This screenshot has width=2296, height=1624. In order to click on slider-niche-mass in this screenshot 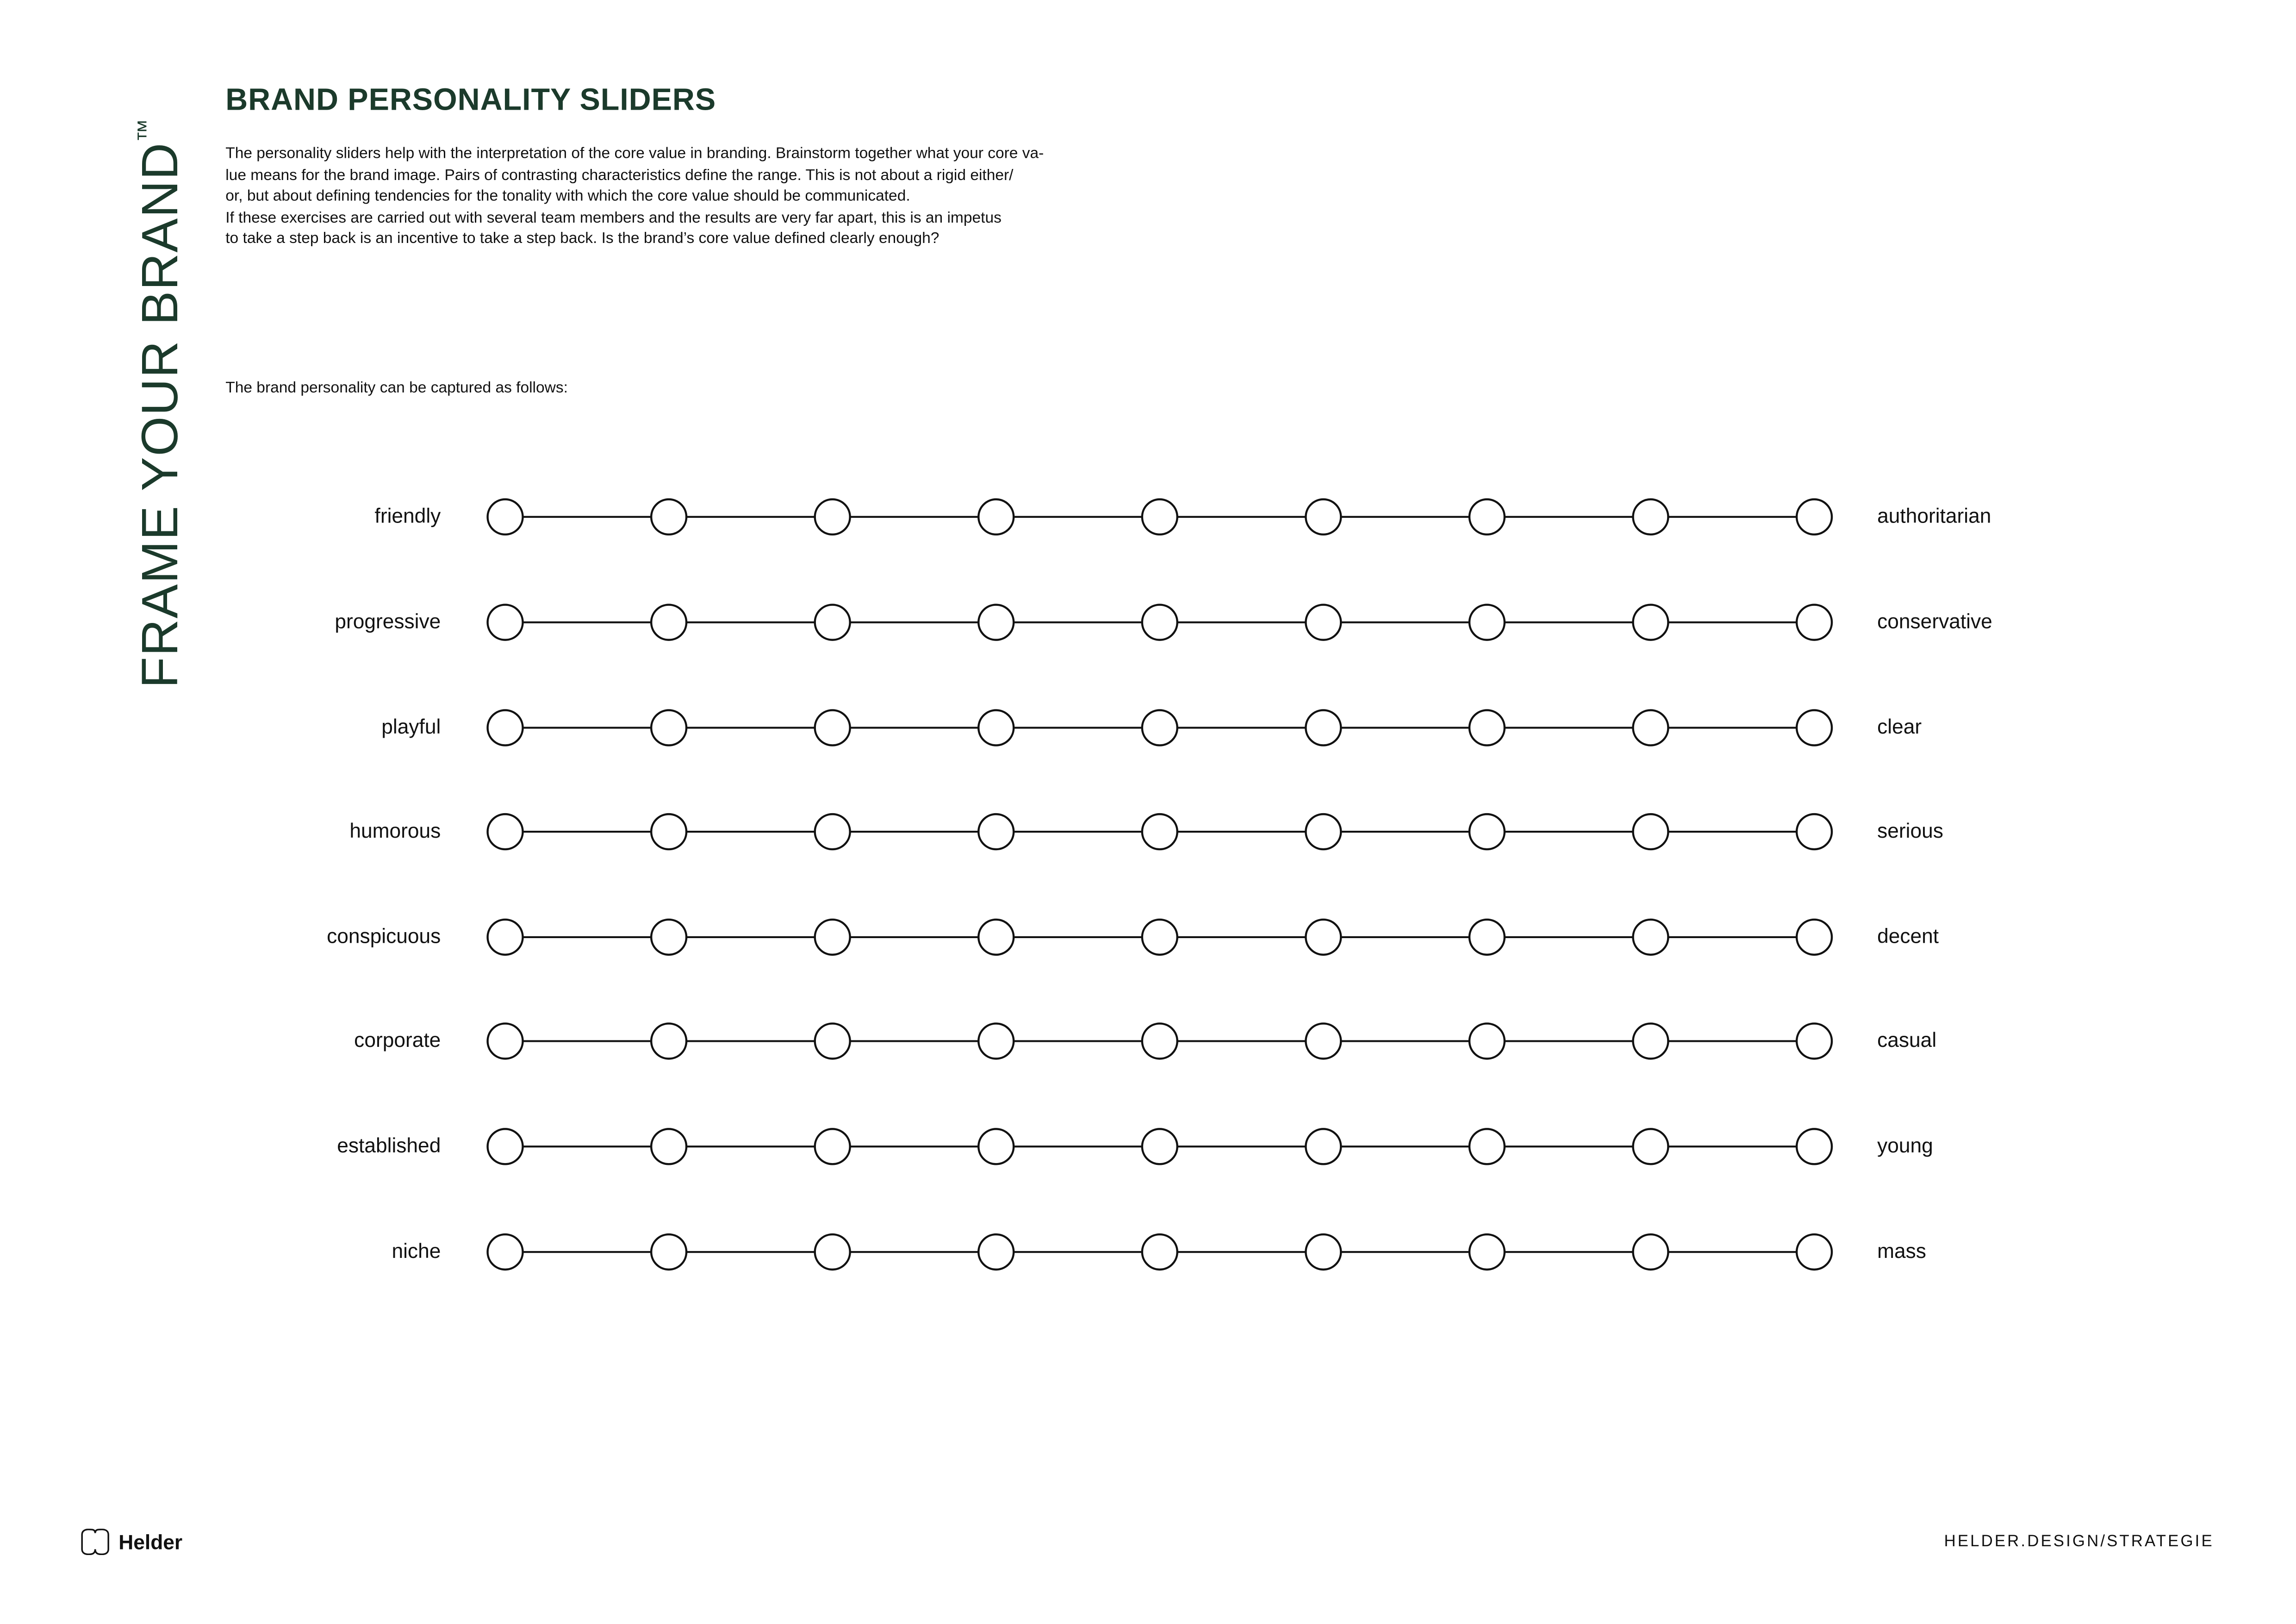, I will do `click(1159, 1252)`.